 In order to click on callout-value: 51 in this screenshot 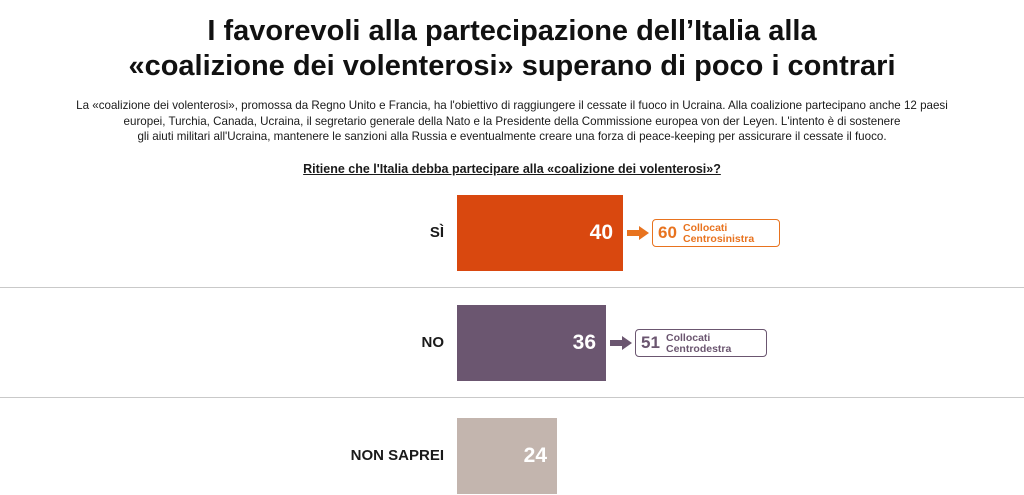, I will do `click(650, 342)`.